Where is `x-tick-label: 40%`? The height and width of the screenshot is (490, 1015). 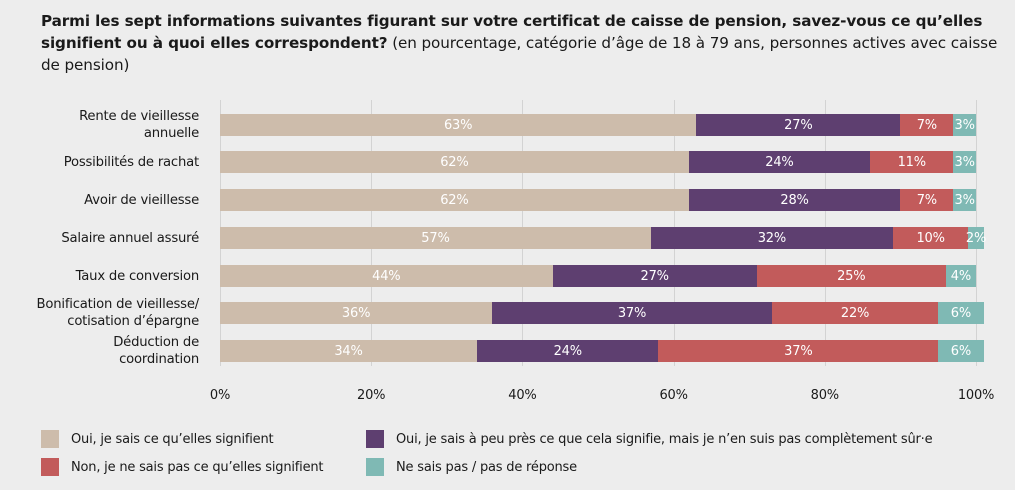
x-tick-label: 40% is located at coordinates (522, 395).